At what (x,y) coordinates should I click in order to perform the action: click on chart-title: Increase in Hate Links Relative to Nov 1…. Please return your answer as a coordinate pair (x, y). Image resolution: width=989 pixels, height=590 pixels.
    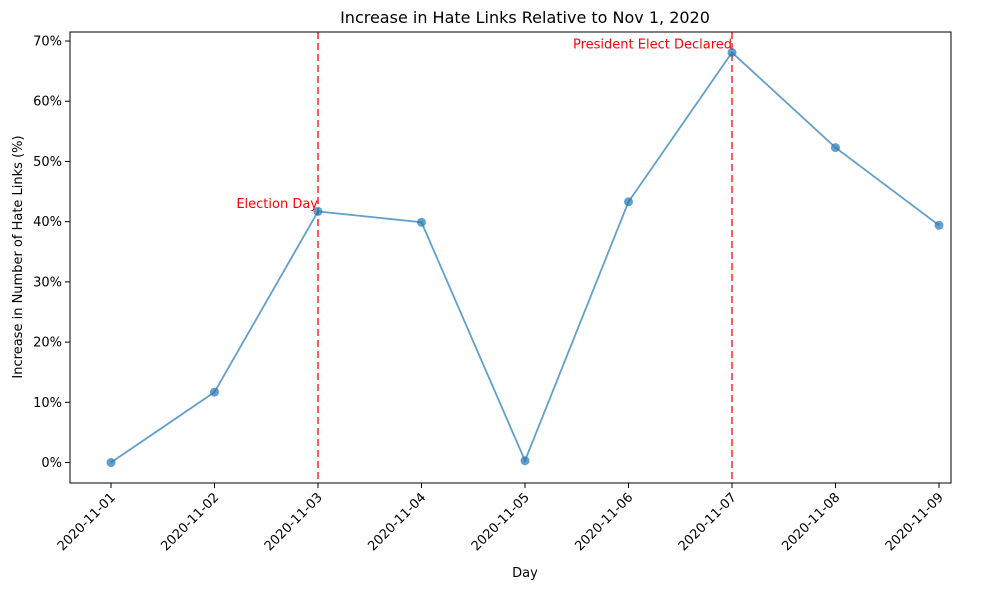
    Looking at the image, I should click on (525, 17).